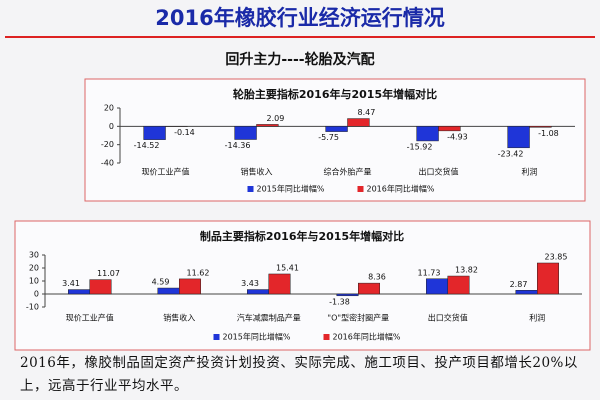  I want to click on y-tick-label: -10, so click(32, 307).